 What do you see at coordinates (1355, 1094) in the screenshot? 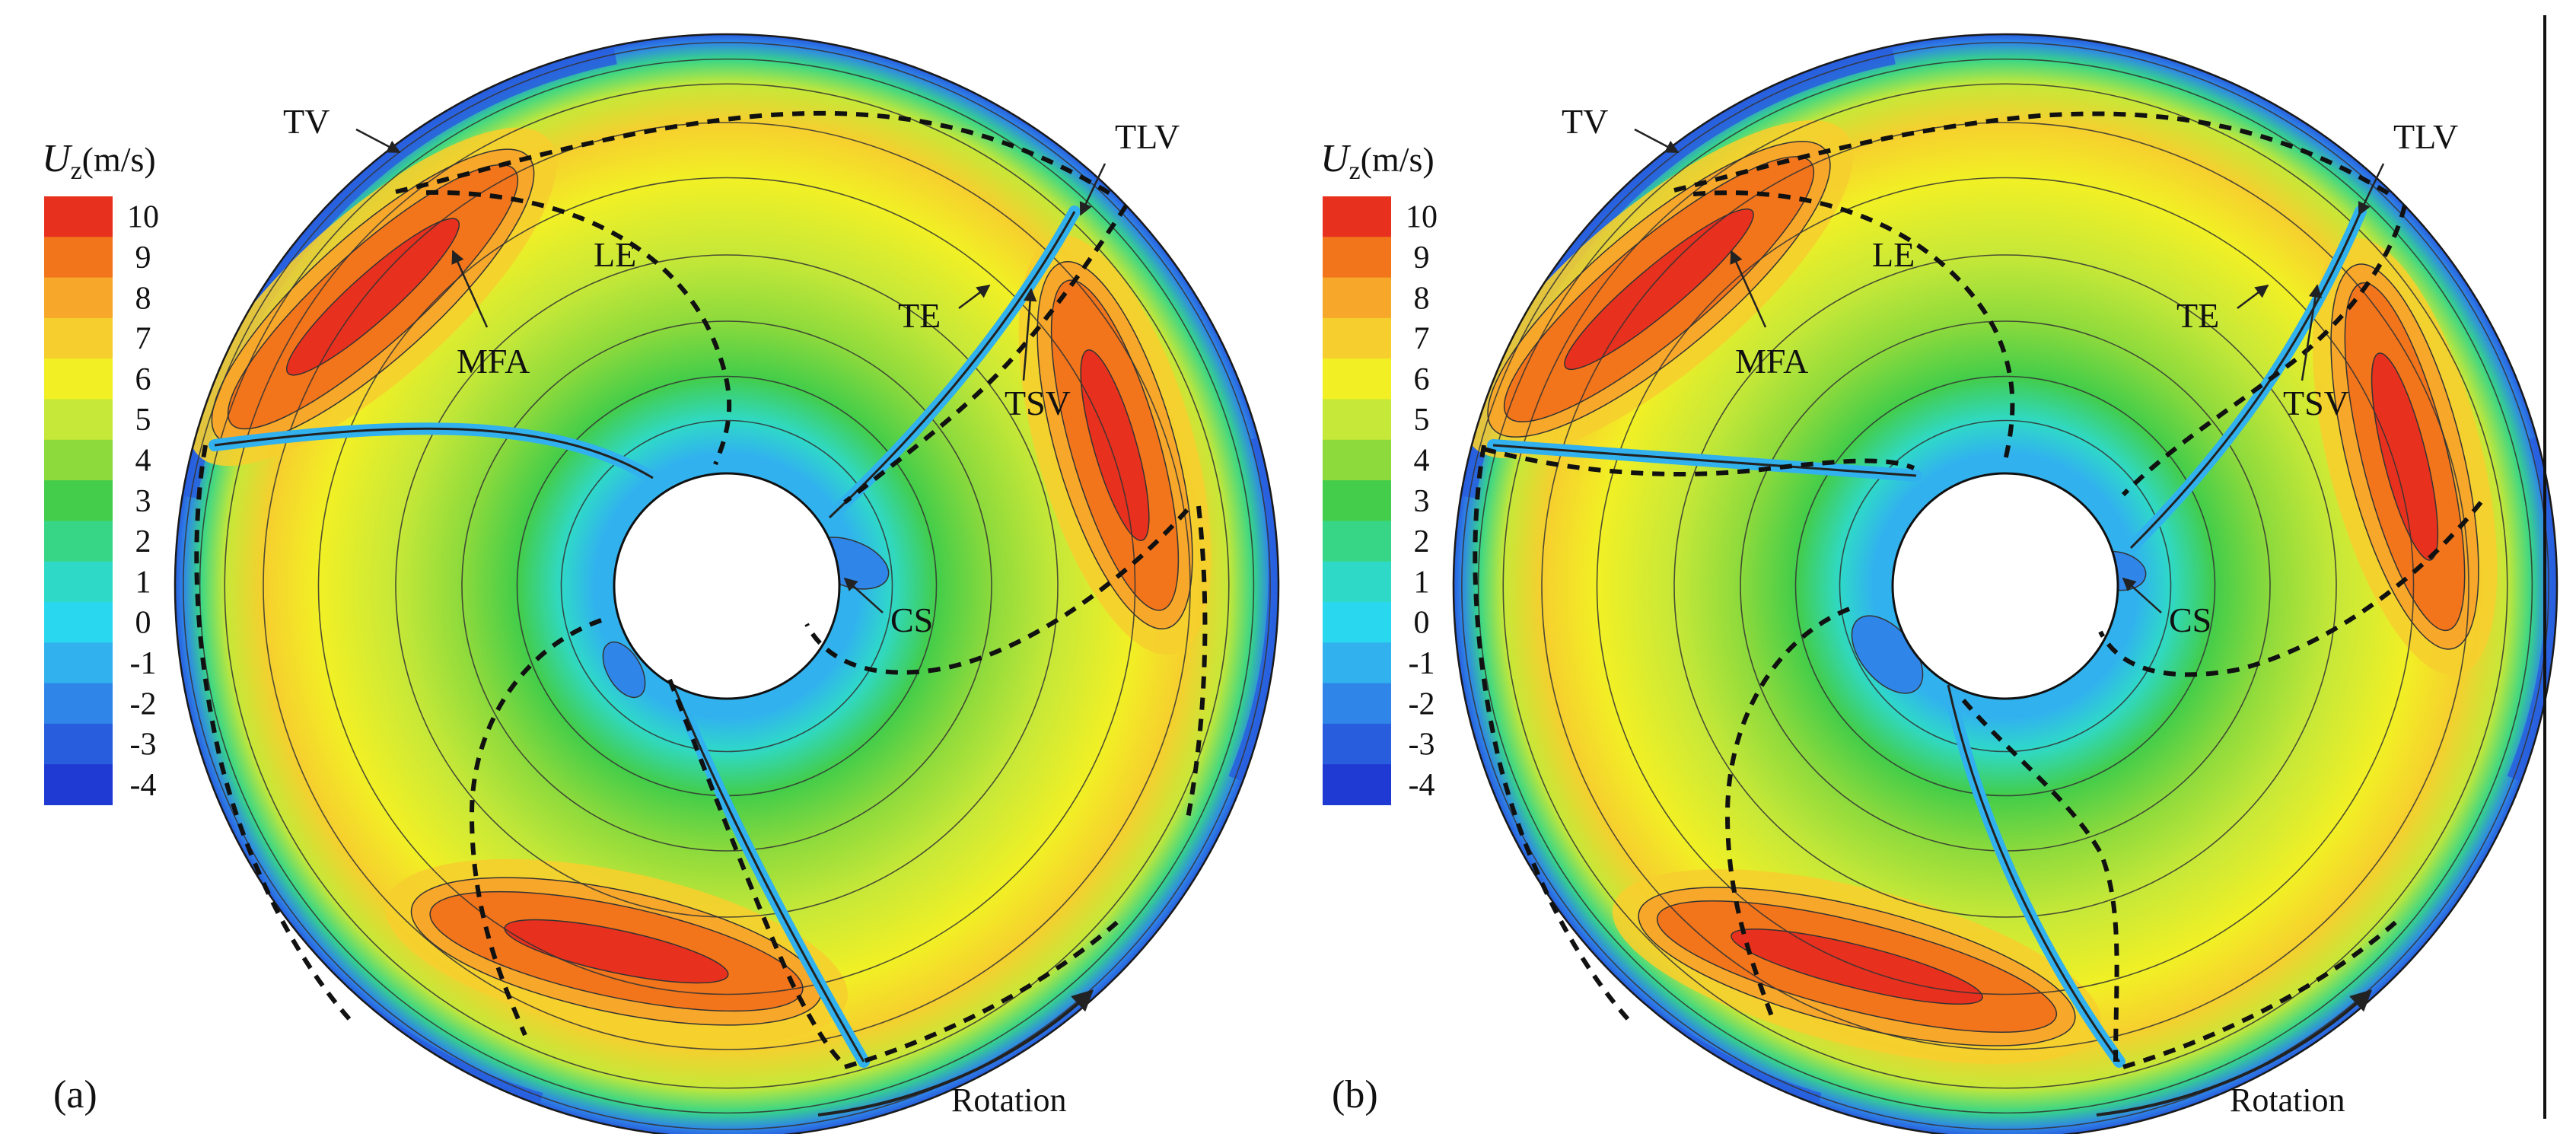
I see `panel-label: (b)` at bounding box center [1355, 1094].